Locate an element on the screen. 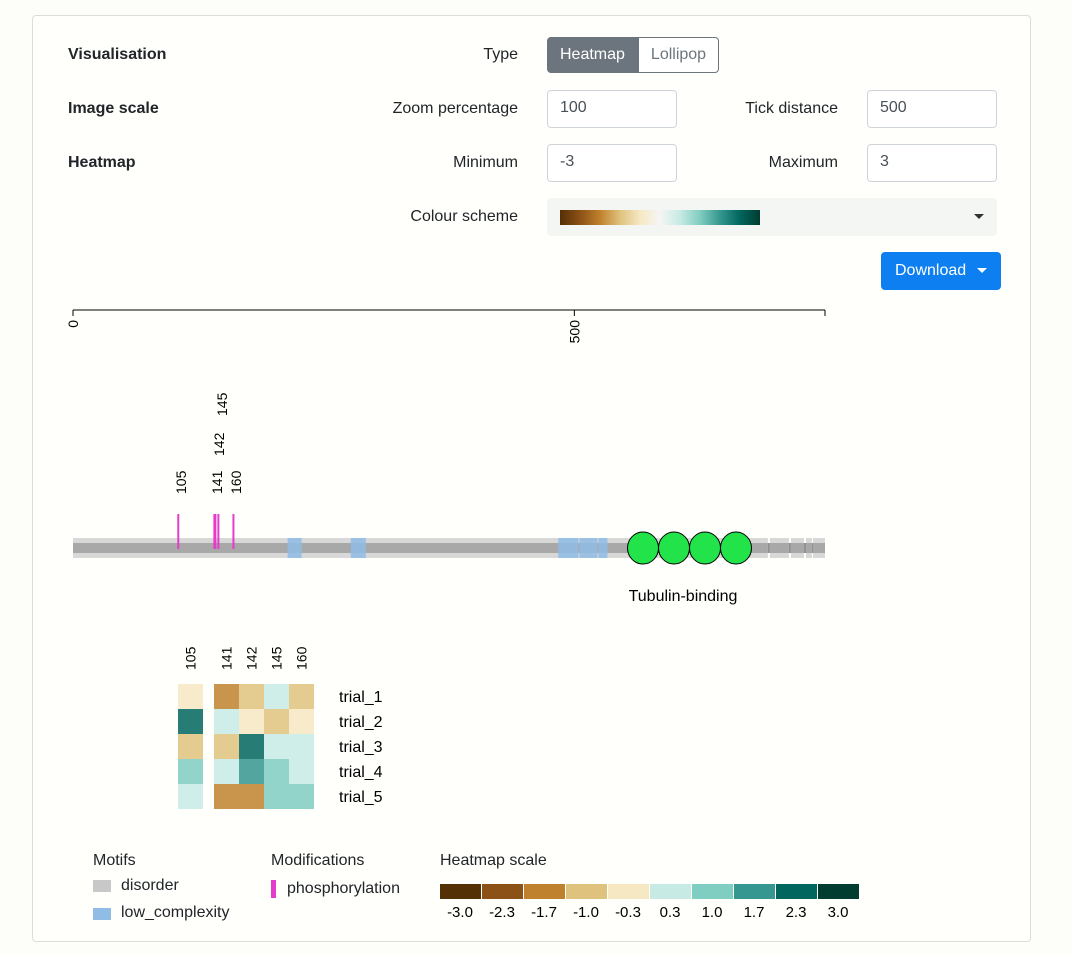 Image resolution: width=1072 pixels, height=954 pixels. colour-scheme-select is located at coordinates (772, 217).